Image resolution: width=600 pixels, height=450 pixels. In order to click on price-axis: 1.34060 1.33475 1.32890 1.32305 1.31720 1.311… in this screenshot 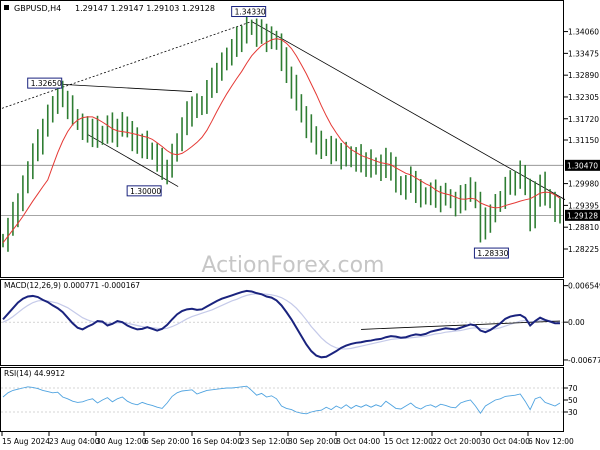, I will do `click(581, 141)`.